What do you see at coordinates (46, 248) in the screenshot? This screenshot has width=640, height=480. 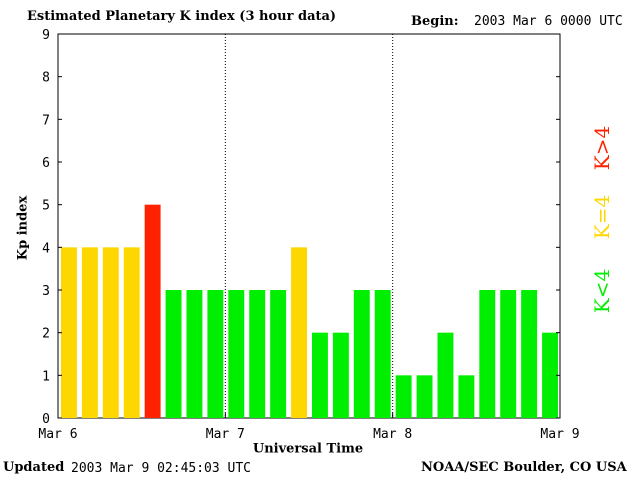 I see `y-tick-label: 4` at bounding box center [46, 248].